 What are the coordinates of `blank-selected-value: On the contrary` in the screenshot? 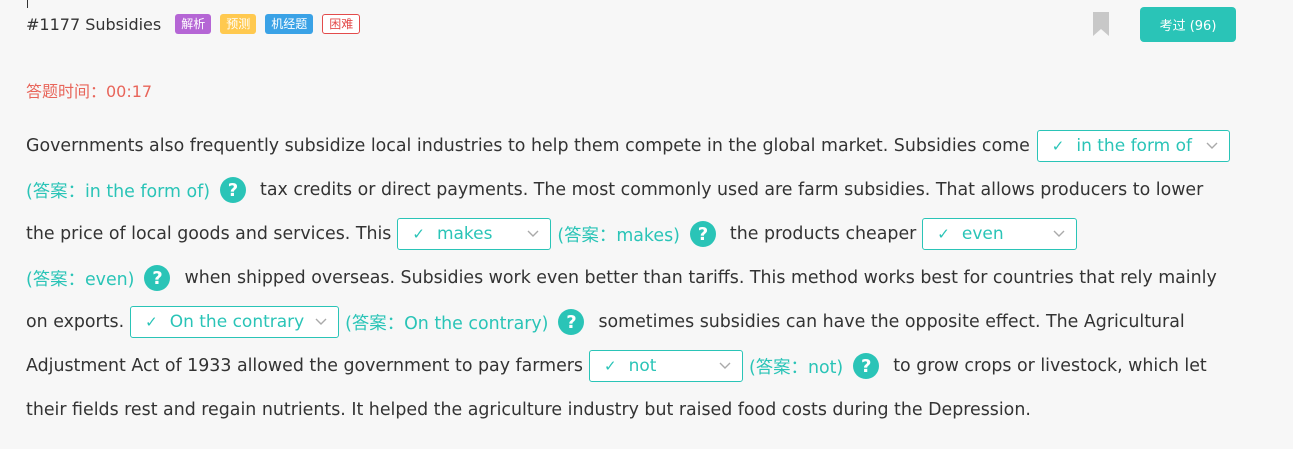 It's located at (237, 322).